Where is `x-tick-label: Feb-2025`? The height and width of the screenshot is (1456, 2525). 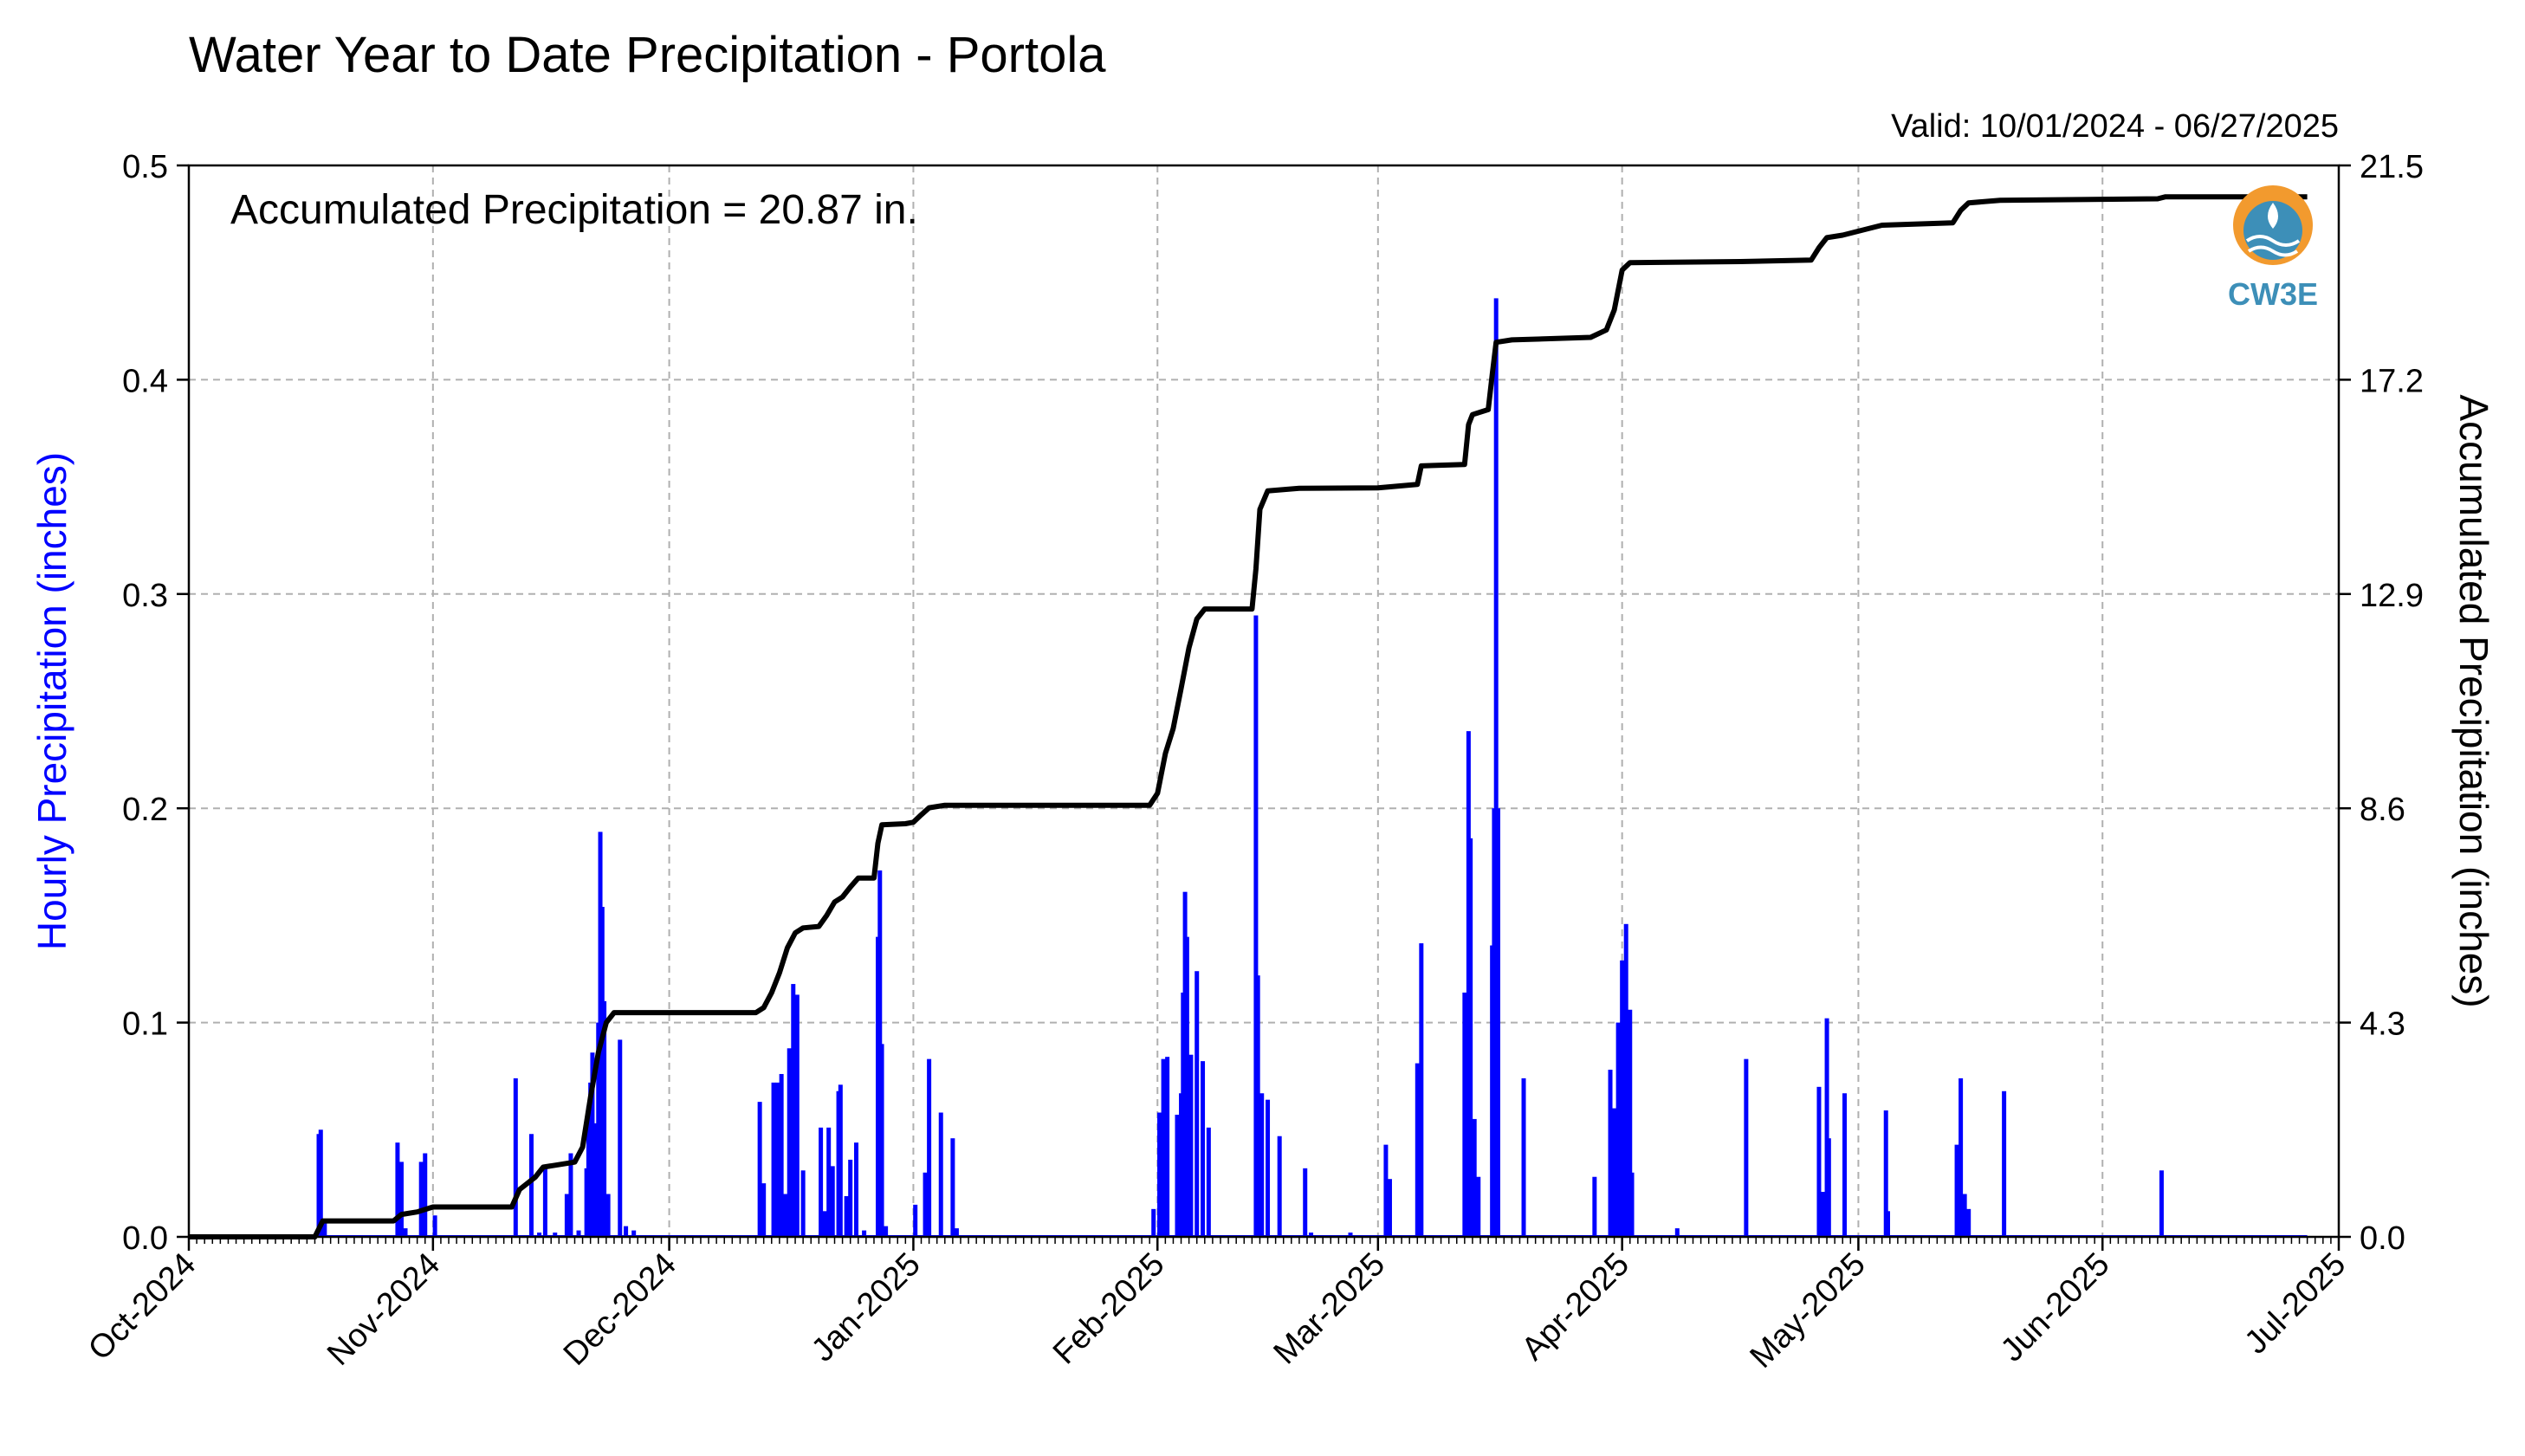 x-tick-label: Feb-2025 is located at coordinates (1109, 1309).